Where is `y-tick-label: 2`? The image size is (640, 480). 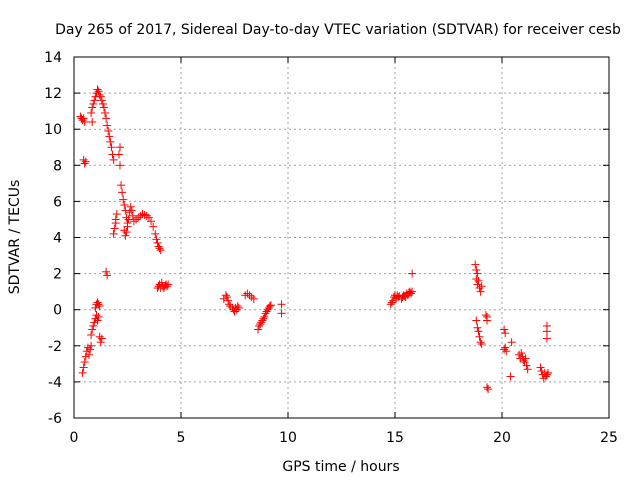
y-tick-label: 2 is located at coordinates (57, 275).